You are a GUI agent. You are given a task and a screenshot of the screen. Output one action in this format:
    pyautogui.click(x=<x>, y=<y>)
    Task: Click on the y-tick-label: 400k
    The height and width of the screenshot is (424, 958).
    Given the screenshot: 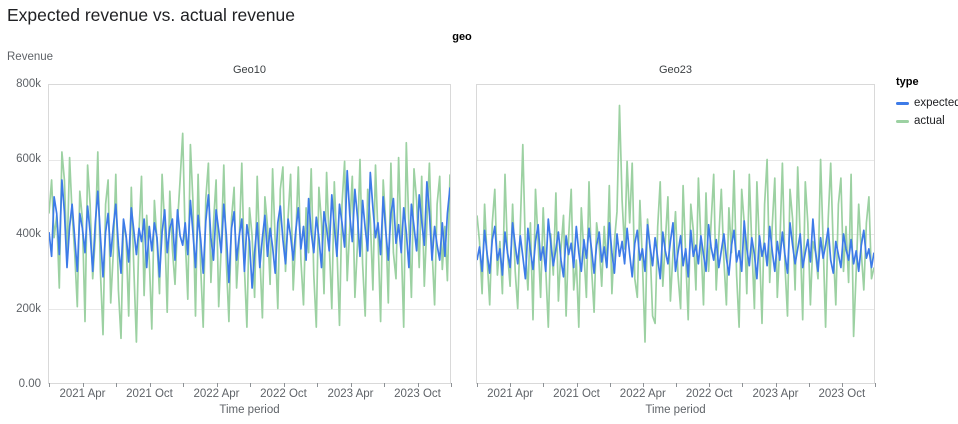 What is the action you would take?
    pyautogui.click(x=28, y=234)
    